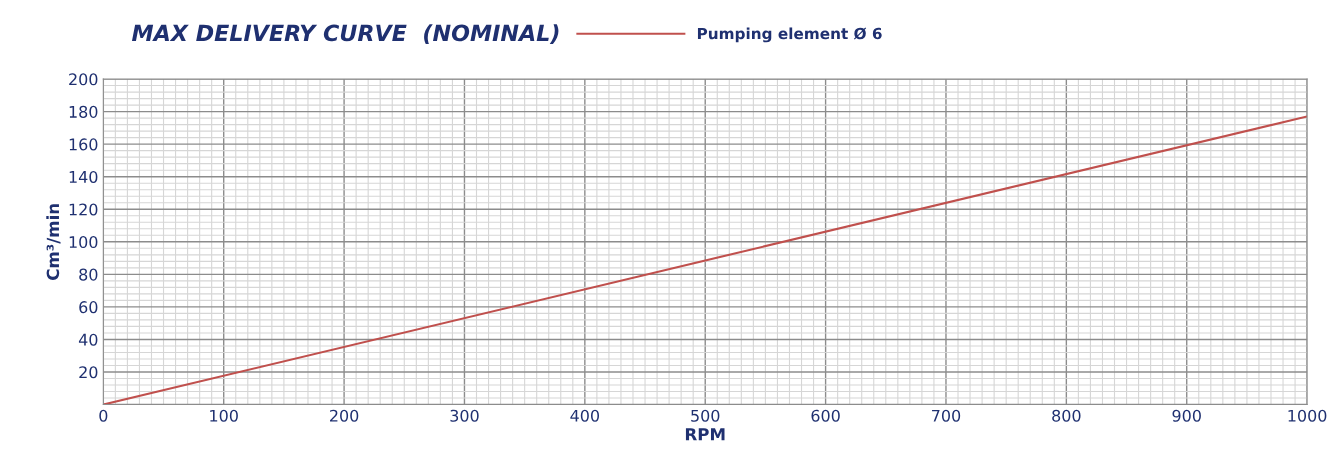  Describe the element at coordinates (83, 79) in the screenshot. I see `y-tick-label: 200` at that location.